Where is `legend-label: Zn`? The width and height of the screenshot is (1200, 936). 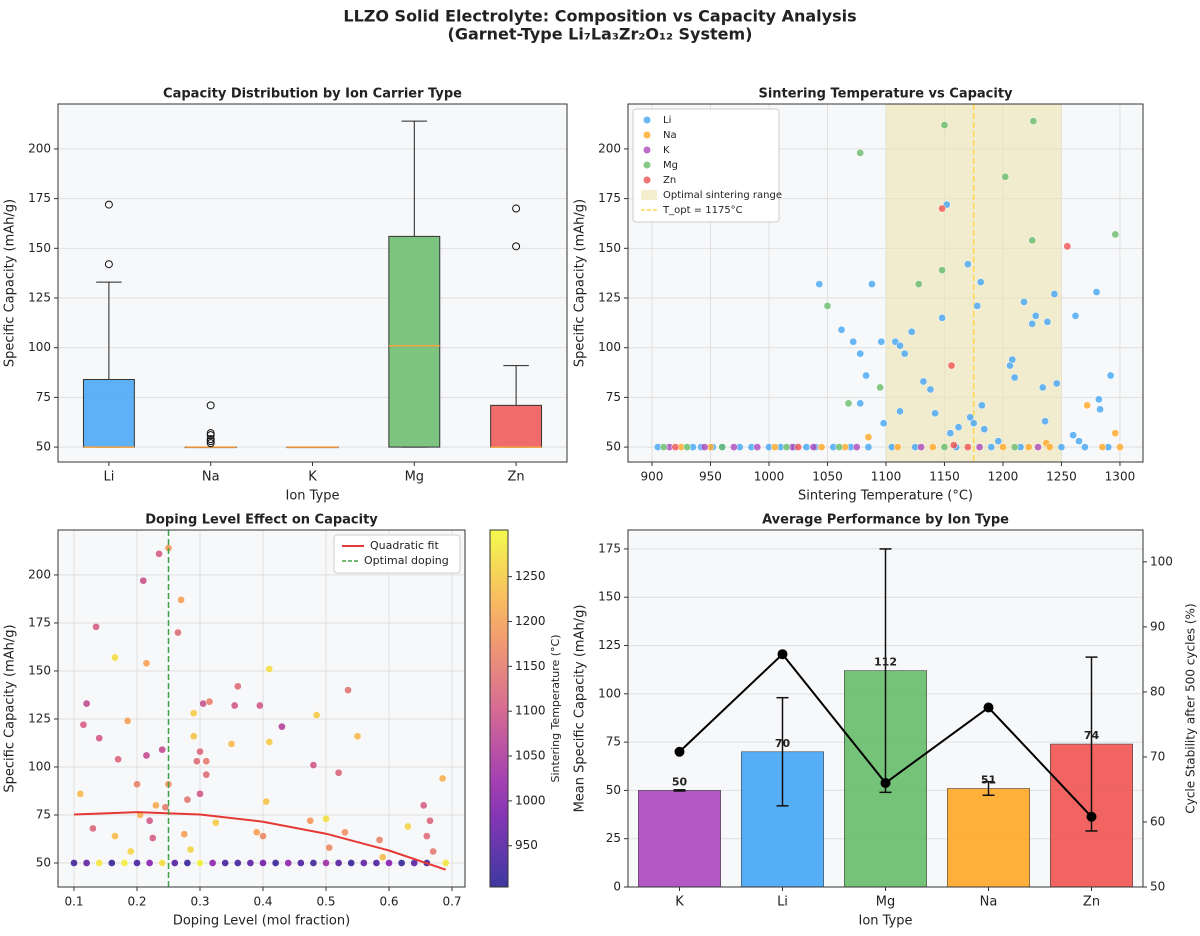
legend-label: Zn is located at coordinates (669, 180).